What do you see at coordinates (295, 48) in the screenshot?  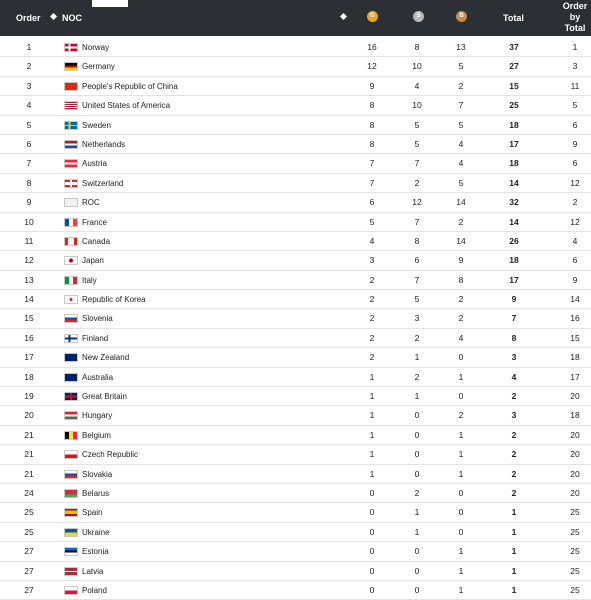 I see `table-row: 1 Norway 16 8 13 37 1` at bounding box center [295, 48].